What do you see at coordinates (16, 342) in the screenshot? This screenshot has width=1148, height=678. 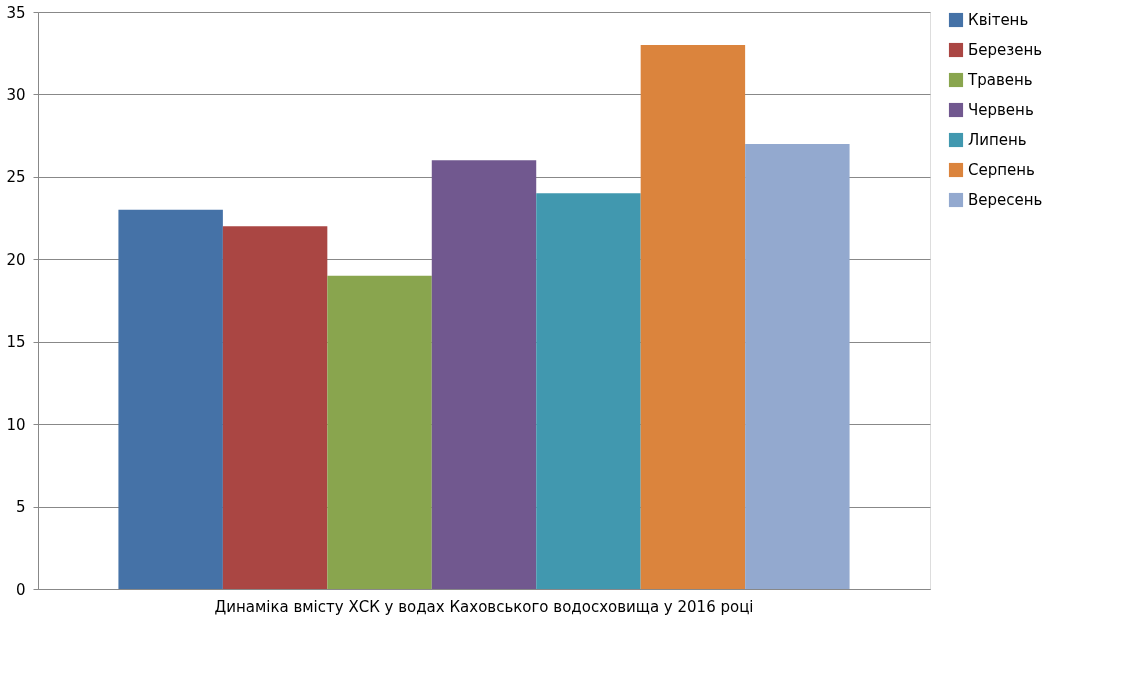 I see `y-tick-label: 15` at bounding box center [16, 342].